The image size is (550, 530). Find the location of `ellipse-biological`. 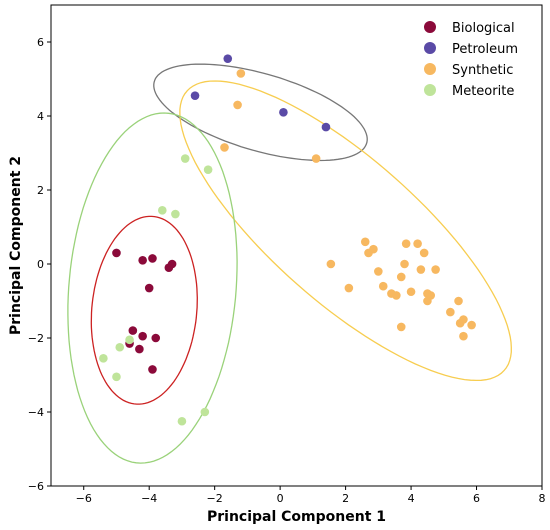

ellipse-biological is located at coordinates (144, 310).